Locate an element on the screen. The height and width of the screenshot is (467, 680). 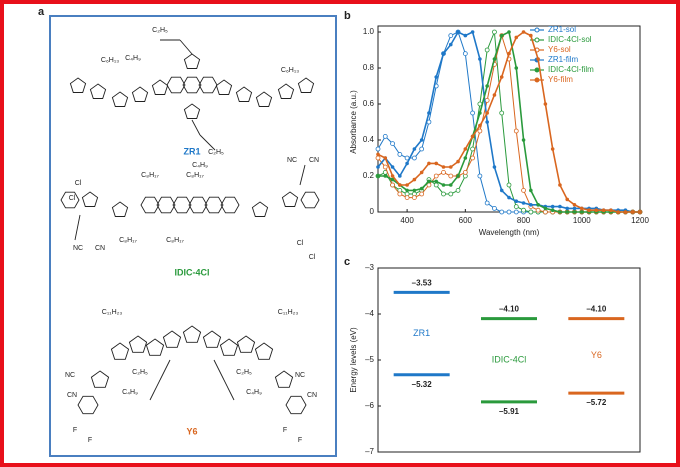
level-label: –5.91 is located at coordinates (509, 411).